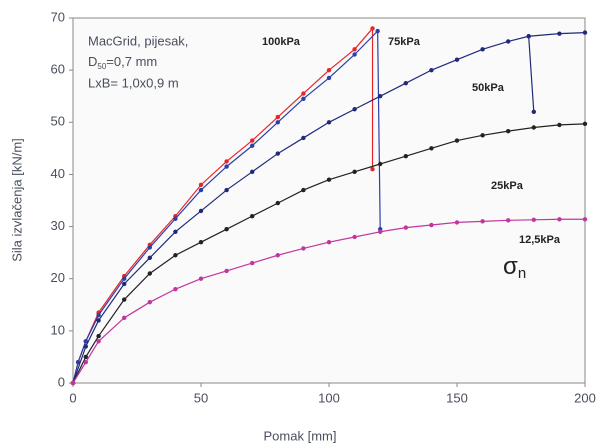  I want to click on sigma-label: σn, so click(514, 267).